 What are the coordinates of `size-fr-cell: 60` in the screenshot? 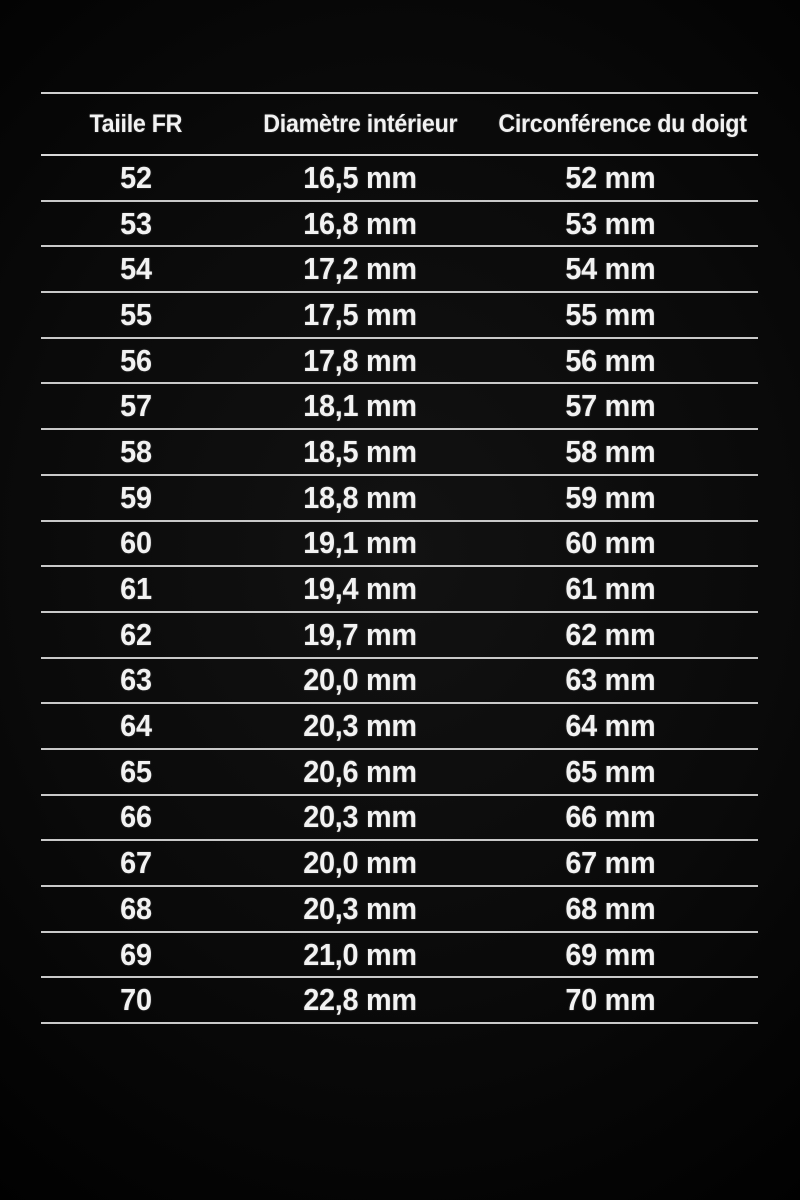 It's located at (136, 544).